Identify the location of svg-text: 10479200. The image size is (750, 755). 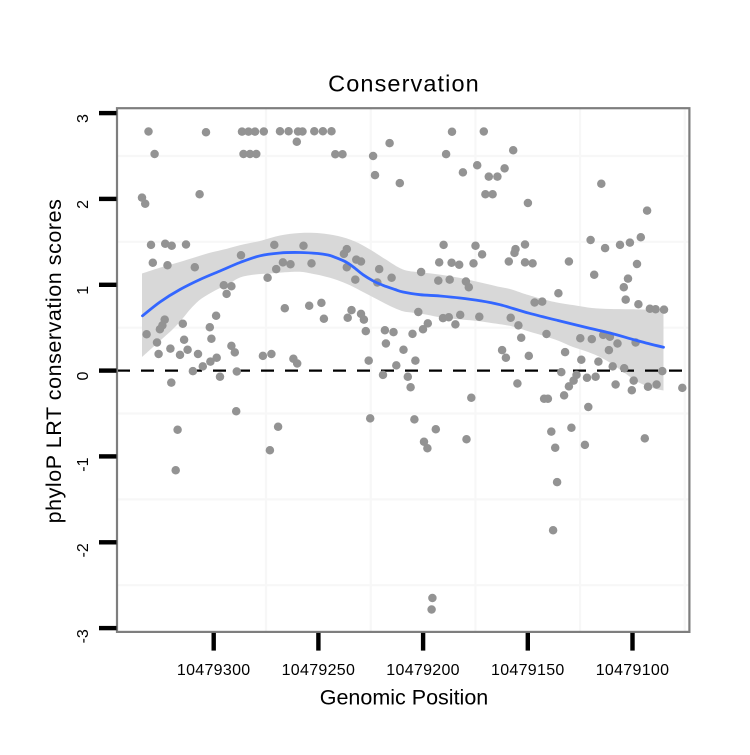
(423, 670).